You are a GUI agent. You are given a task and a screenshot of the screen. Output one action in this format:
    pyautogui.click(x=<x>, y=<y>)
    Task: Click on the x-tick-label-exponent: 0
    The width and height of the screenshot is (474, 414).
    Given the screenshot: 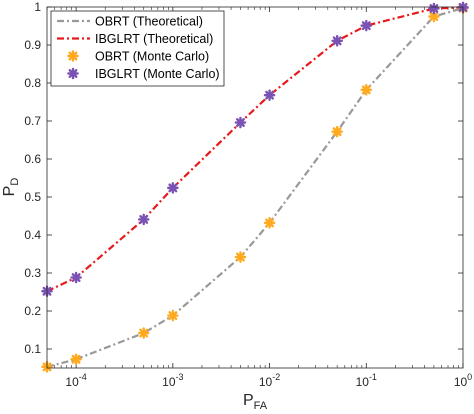 What is the action you would take?
    pyautogui.click(x=469, y=377)
    